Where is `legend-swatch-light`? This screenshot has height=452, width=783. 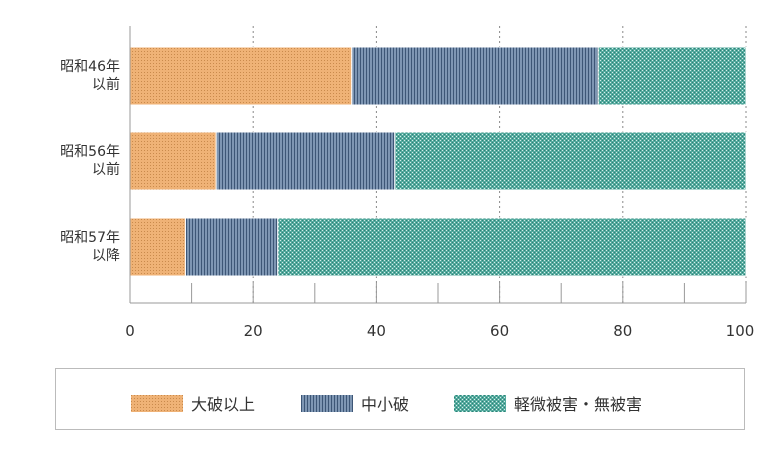
legend-swatch-light is located at coordinates (480, 403).